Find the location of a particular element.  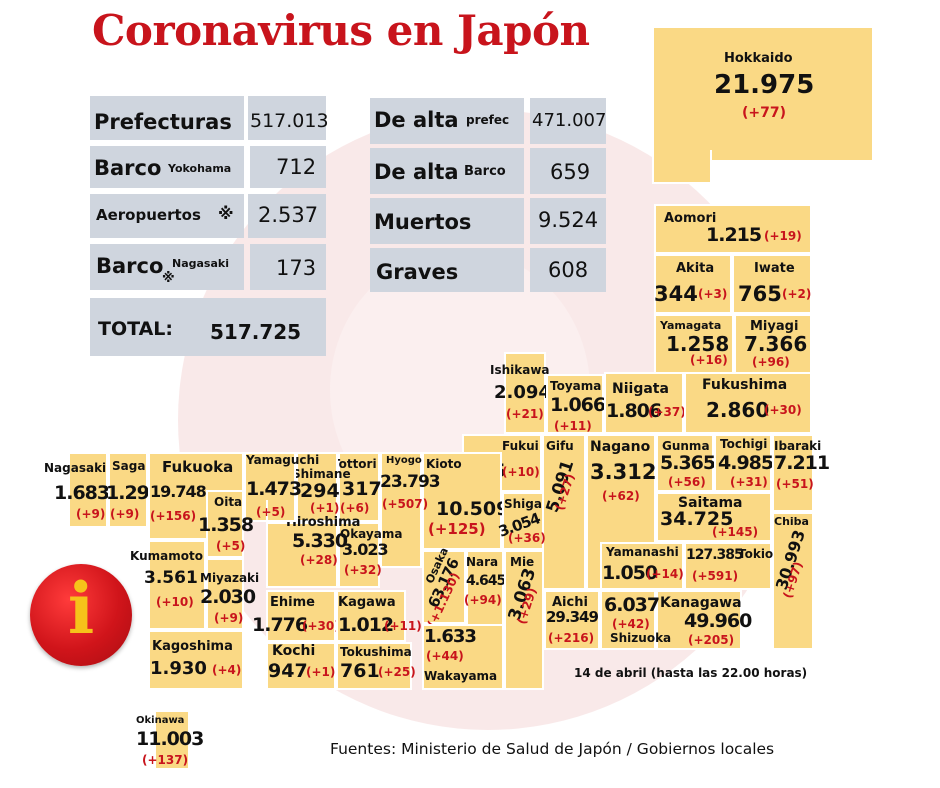

prefecture-yamanashi is located at coordinates (642, 566).